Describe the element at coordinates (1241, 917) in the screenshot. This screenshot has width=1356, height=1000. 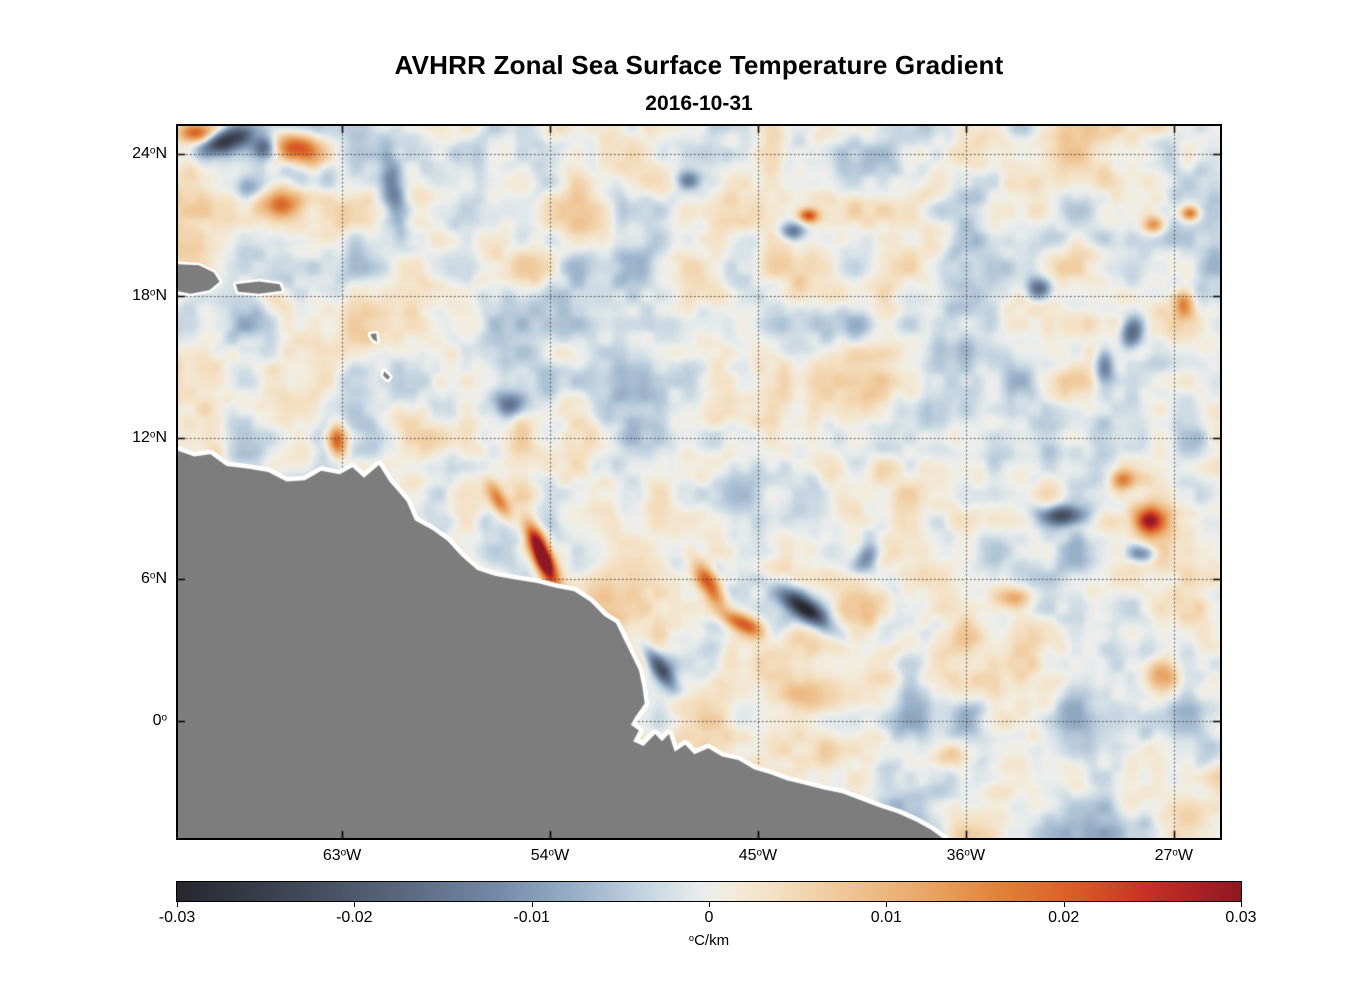
I see `colorbar-tick-label: 0.03` at that location.